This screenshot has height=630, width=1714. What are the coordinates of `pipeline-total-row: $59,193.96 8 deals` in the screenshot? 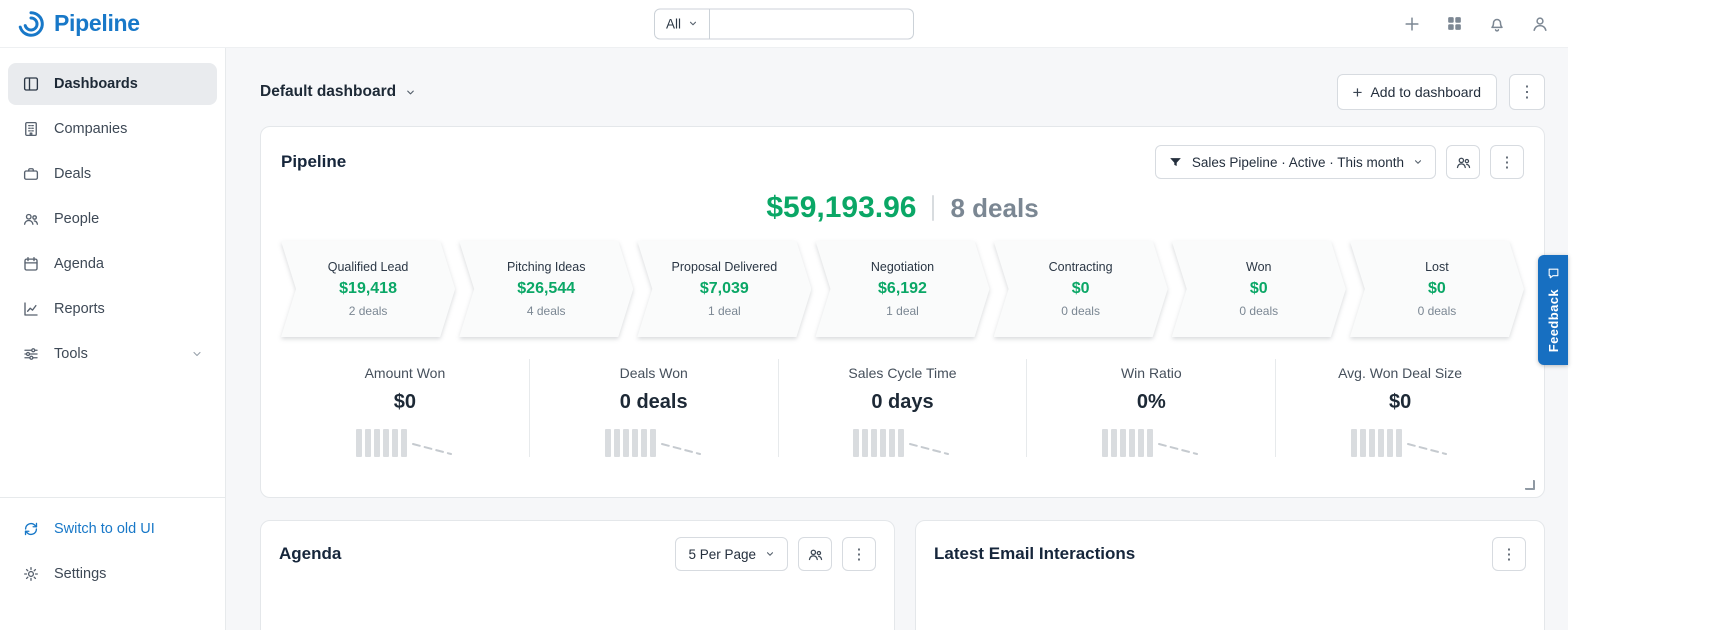 It's located at (902, 208).